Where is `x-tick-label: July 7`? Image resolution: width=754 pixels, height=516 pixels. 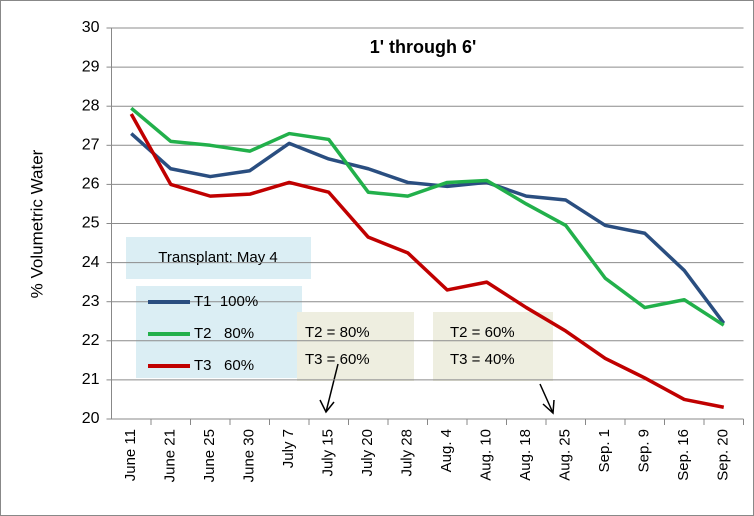
x-tick-label: July 7 is located at coordinates (288, 448).